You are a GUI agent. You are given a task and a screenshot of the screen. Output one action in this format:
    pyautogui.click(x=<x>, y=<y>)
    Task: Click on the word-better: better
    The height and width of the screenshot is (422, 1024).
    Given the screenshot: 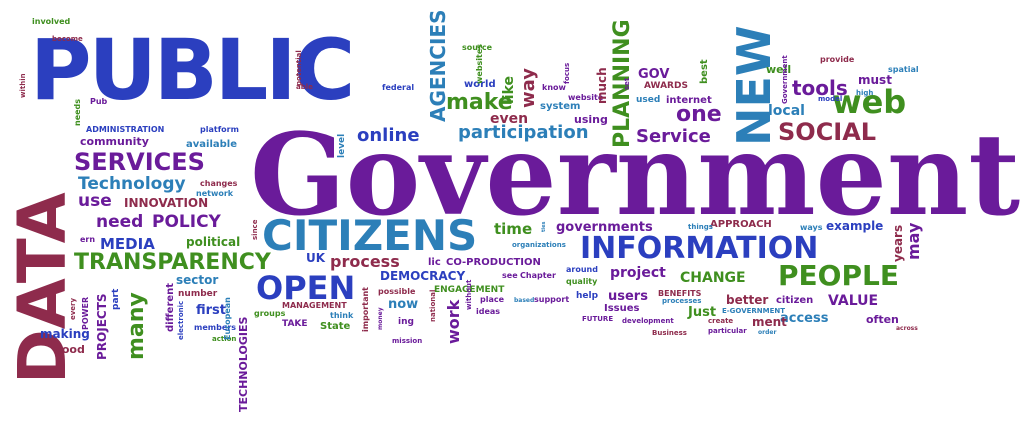 What is the action you would take?
    pyautogui.click(x=747, y=300)
    